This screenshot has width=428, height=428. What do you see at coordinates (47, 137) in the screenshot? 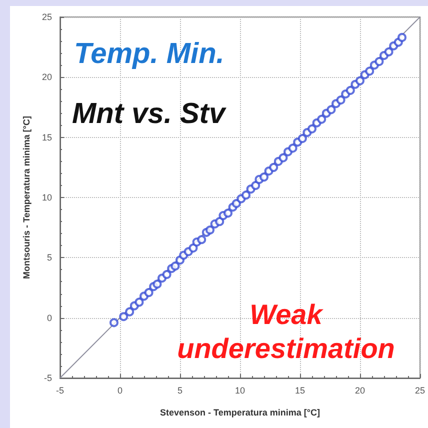
I see `y-tick-label: 15` at bounding box center [47, 137].